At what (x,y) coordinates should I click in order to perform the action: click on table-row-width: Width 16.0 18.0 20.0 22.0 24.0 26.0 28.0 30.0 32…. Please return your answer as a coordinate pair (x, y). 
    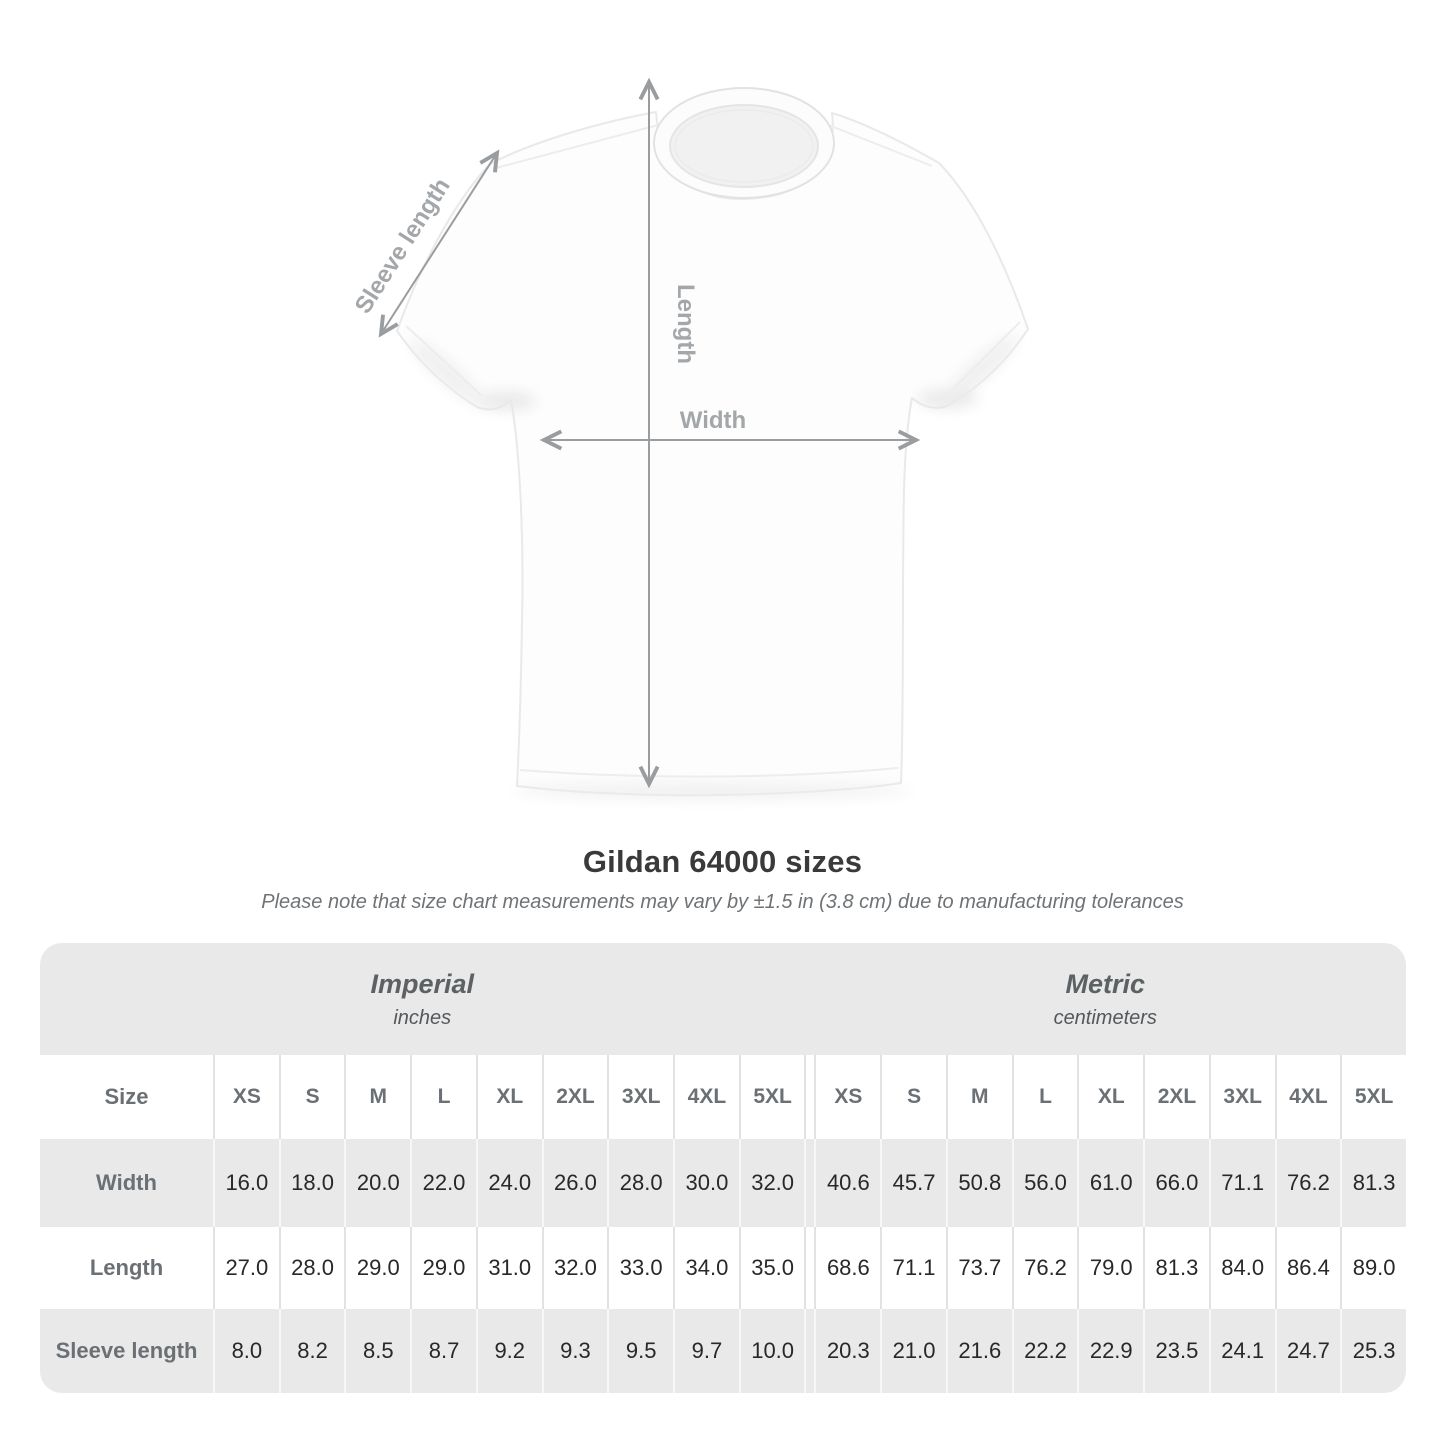
    Looking at the image, I should click on (723, 1183).